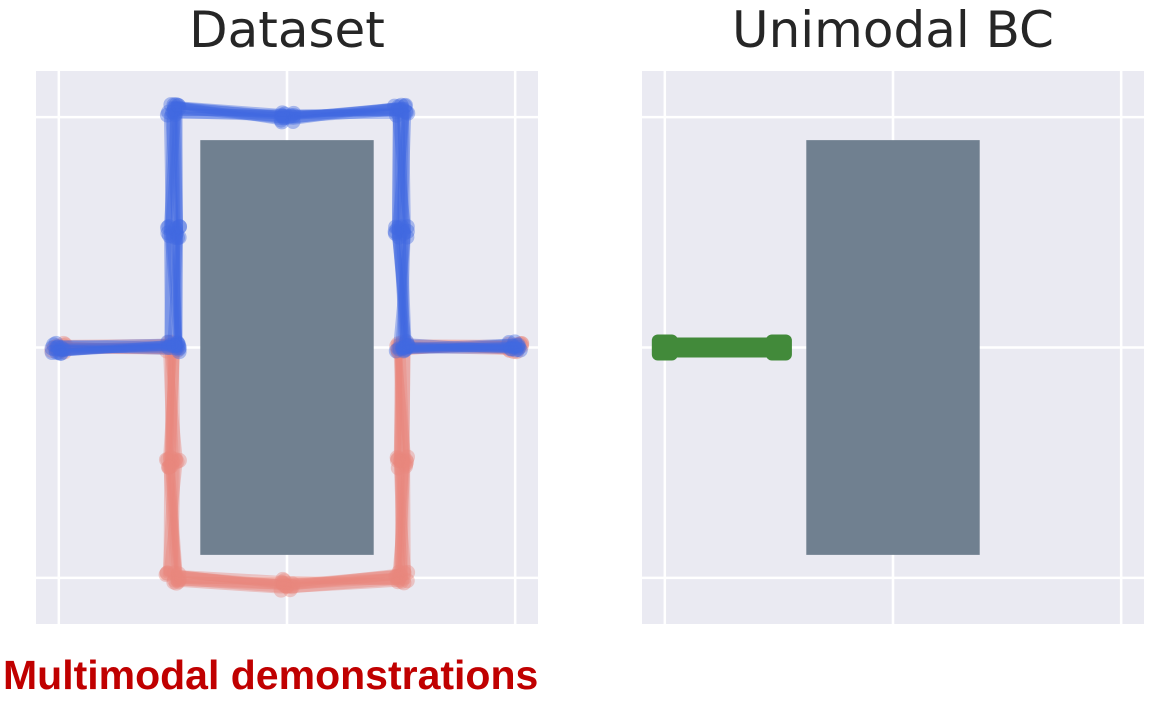  I want to click on chart-title-dataset: Dataset, so click(287, 30).